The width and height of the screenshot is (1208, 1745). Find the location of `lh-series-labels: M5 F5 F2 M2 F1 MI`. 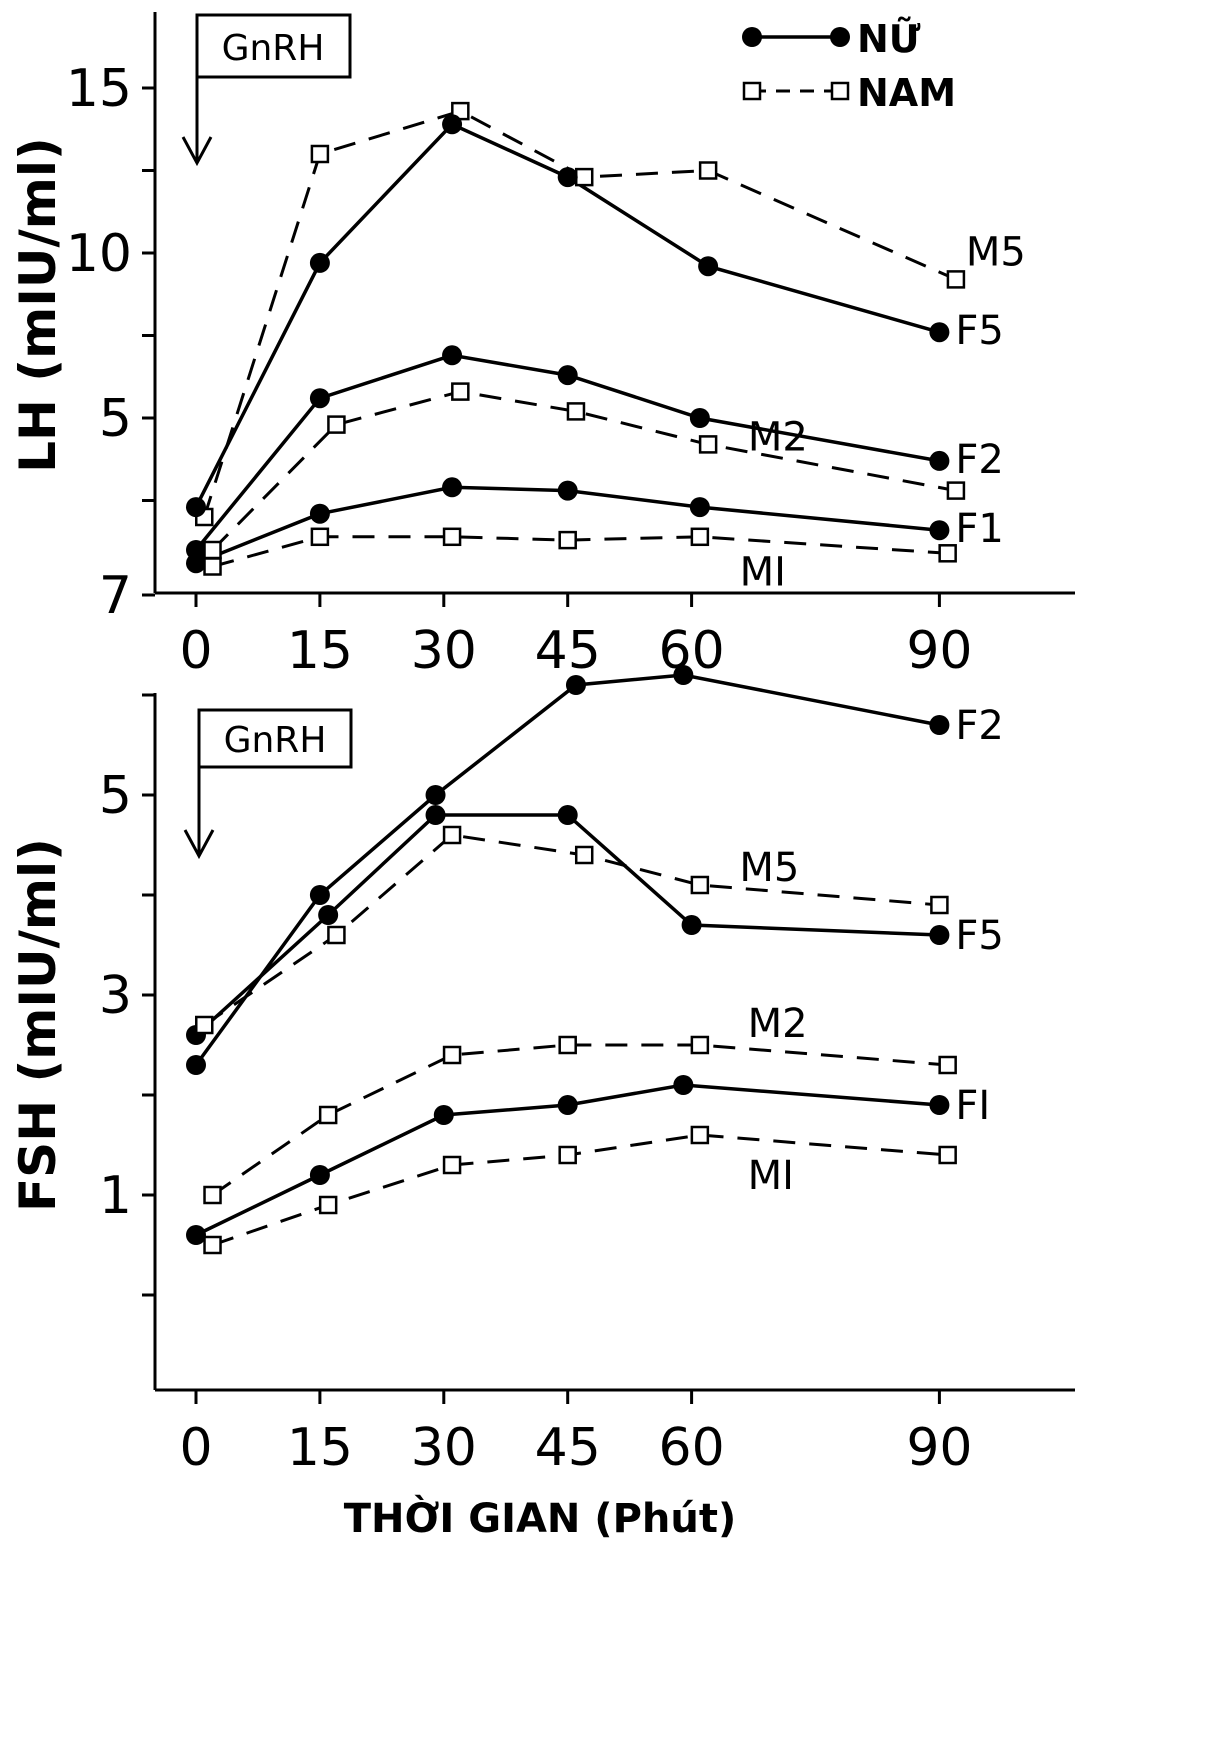

lh-series-labels: M5 F5 F2 M2 F1 MI is located at coordinates (883, 412).